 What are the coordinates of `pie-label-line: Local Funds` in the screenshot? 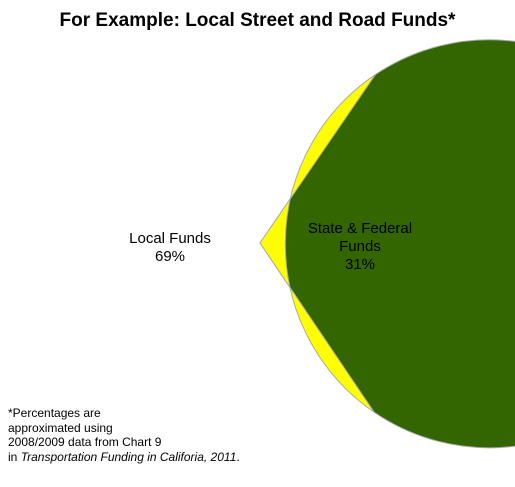 It's located at (170, 238).